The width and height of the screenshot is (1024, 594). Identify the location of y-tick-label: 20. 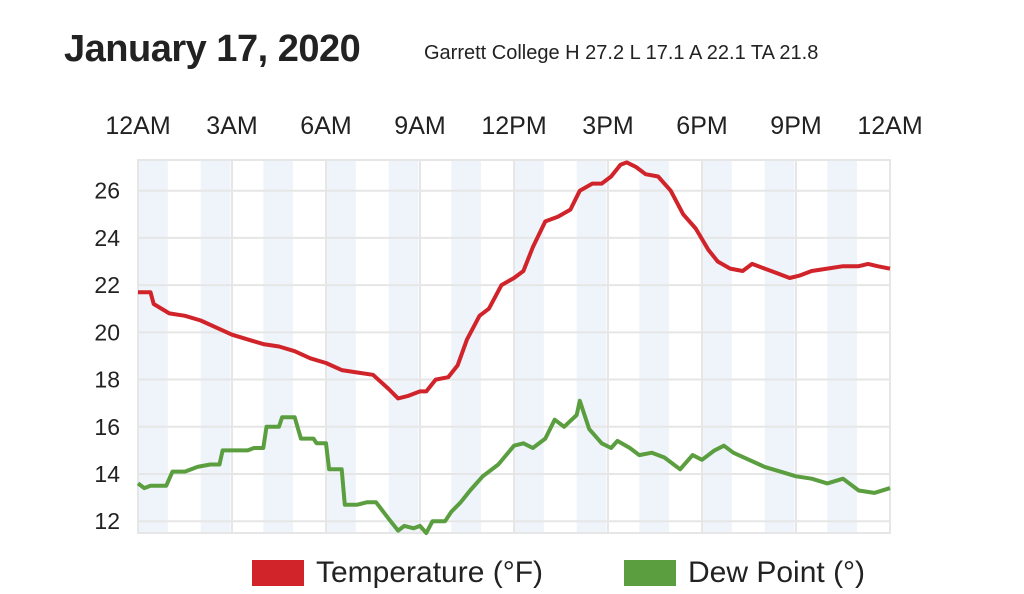
(107, 332).